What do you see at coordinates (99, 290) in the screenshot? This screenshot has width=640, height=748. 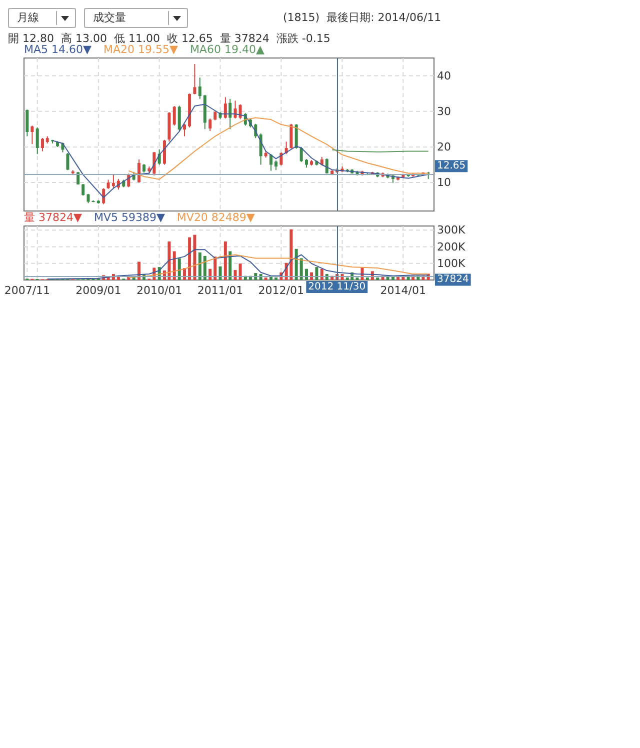 I see `x-tick-label: 2009/01` at bounding box center [99, 290].